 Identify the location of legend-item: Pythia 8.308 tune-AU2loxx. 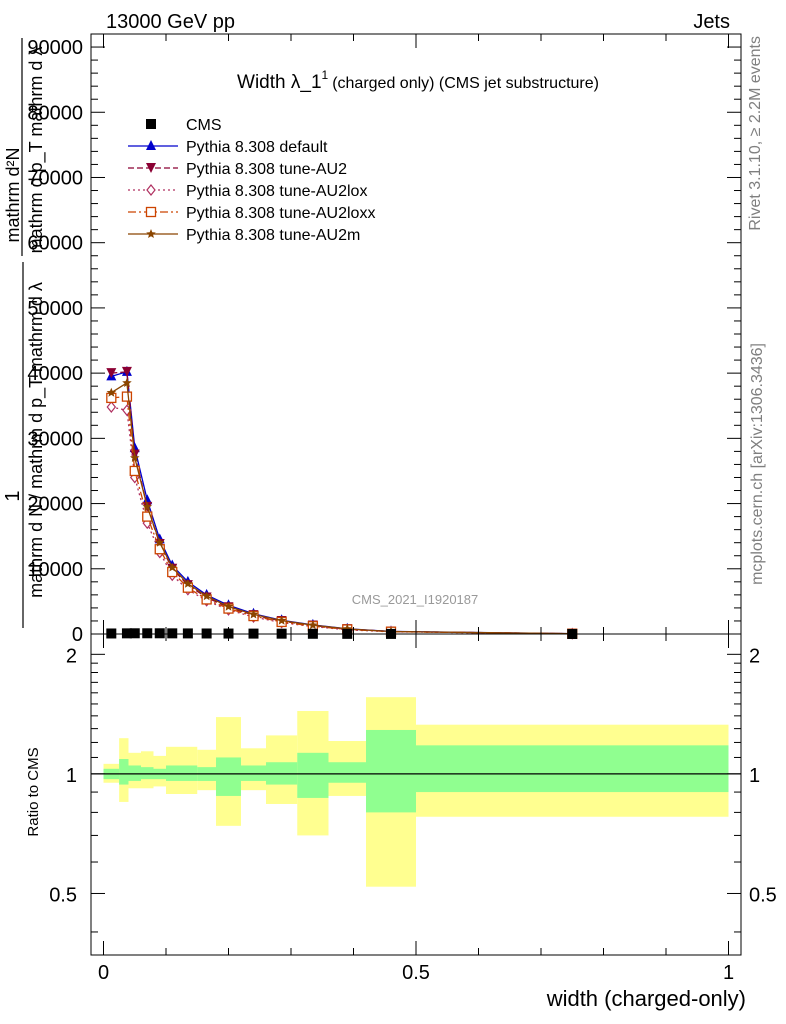
(251, 213).